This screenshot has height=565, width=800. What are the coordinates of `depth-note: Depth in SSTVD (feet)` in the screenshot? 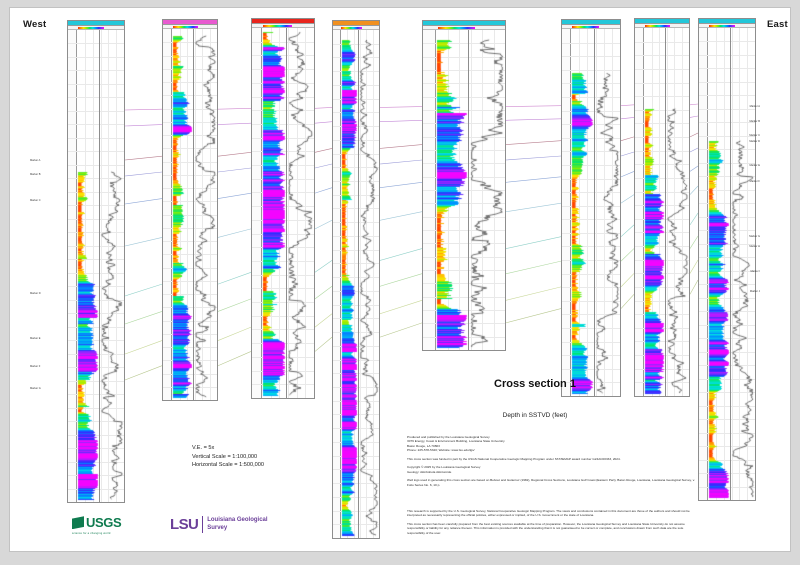 It's located at (535, 415).